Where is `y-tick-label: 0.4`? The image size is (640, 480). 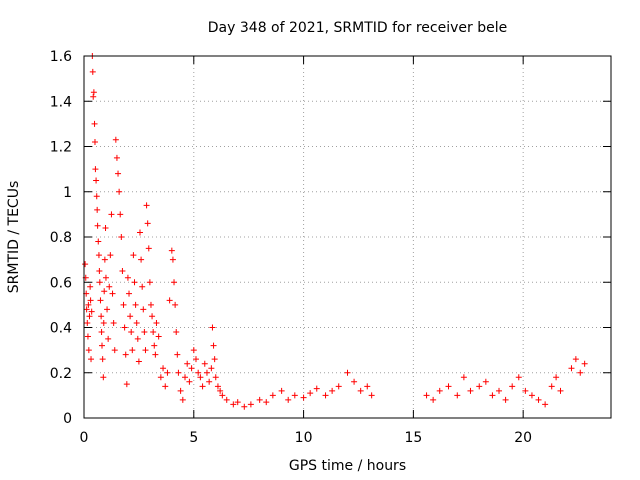
y-tick-label: 0.4 is located at coordinates (61, 329).